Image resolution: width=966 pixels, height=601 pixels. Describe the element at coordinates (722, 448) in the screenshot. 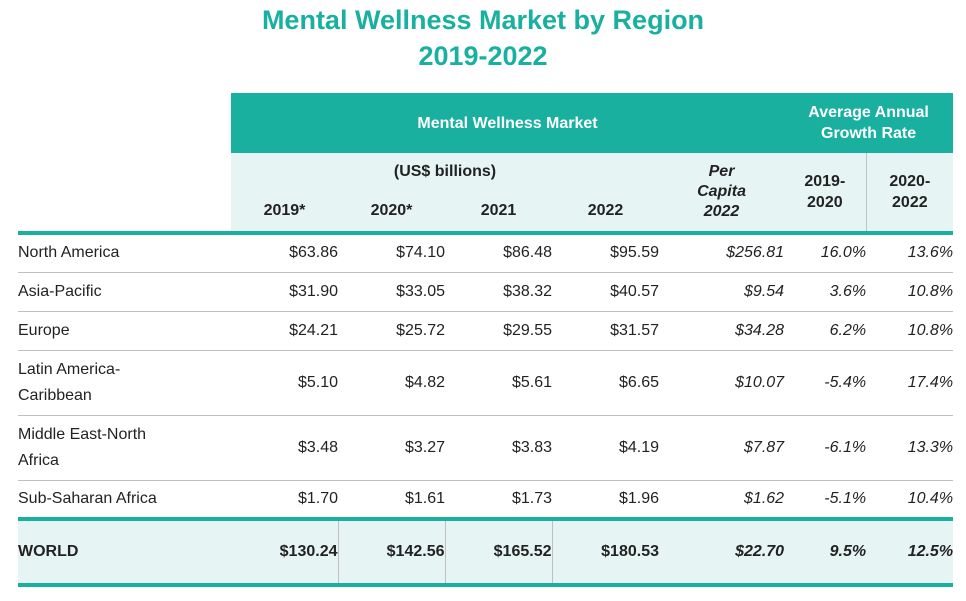

I see `per-capita-value: $7.87` at that location.